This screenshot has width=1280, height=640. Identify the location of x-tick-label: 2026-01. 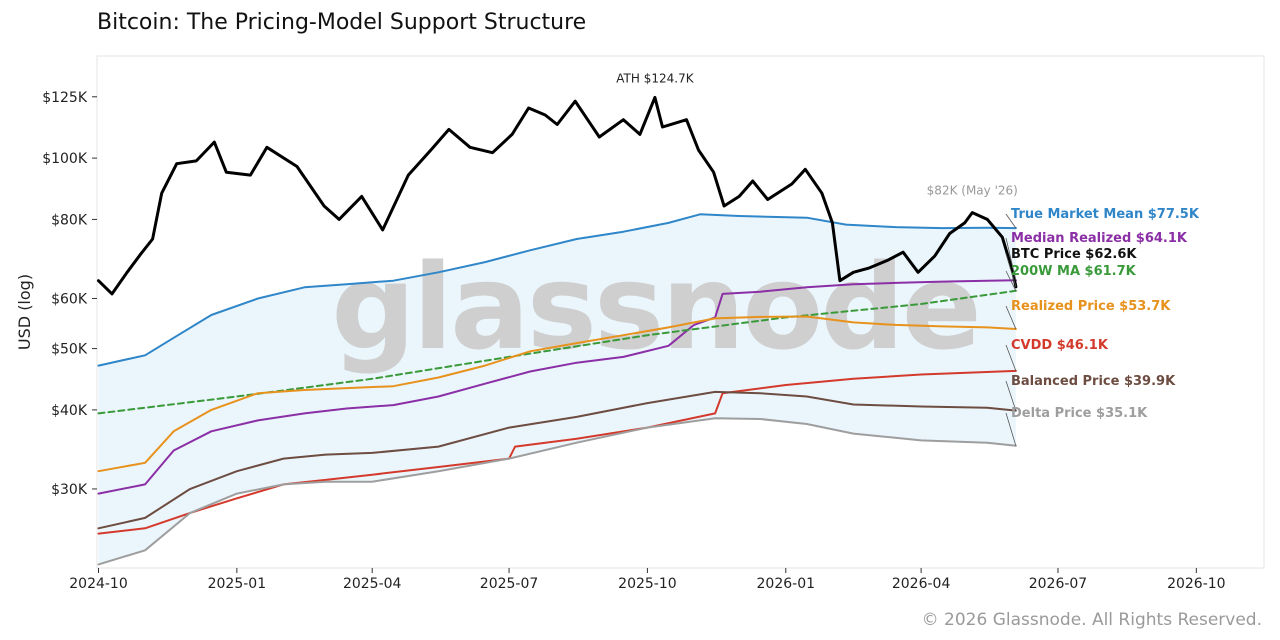
(786, 584).